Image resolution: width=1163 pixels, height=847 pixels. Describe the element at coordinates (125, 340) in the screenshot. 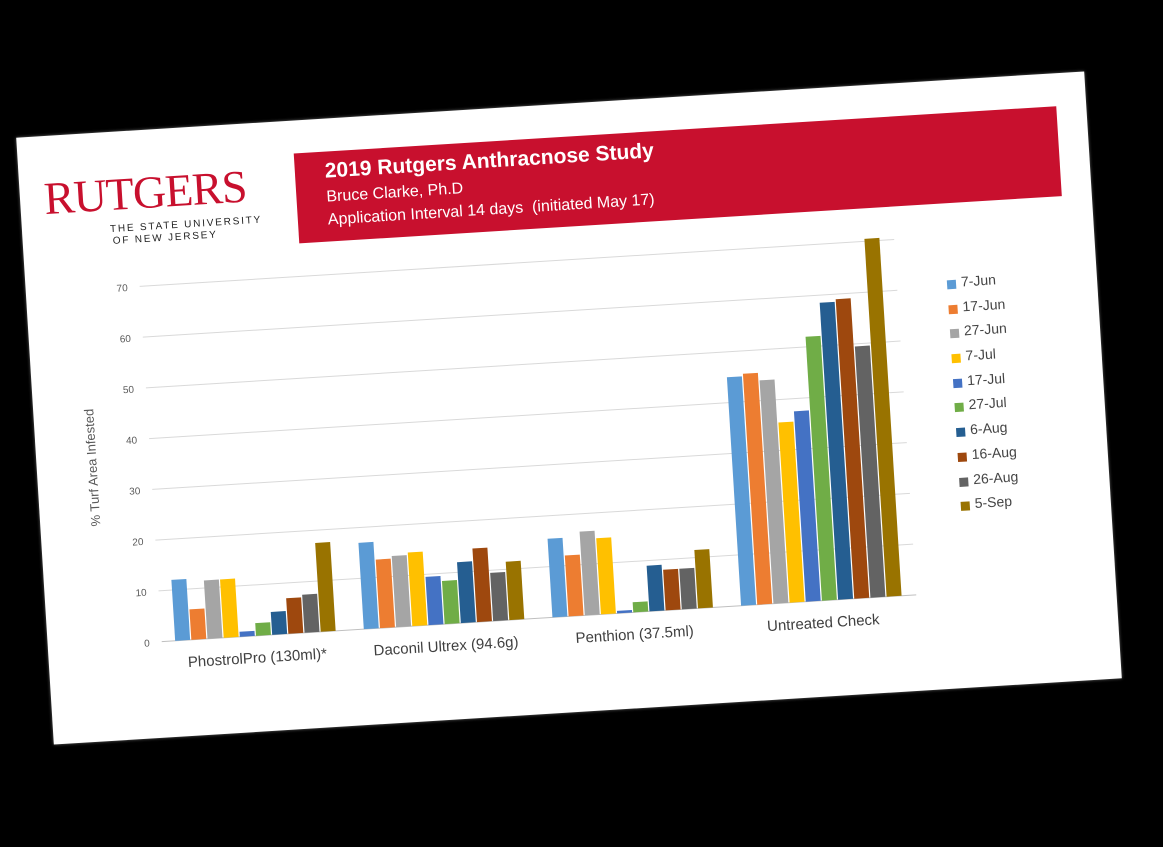

I see `y-tick-label: 60` at that location.